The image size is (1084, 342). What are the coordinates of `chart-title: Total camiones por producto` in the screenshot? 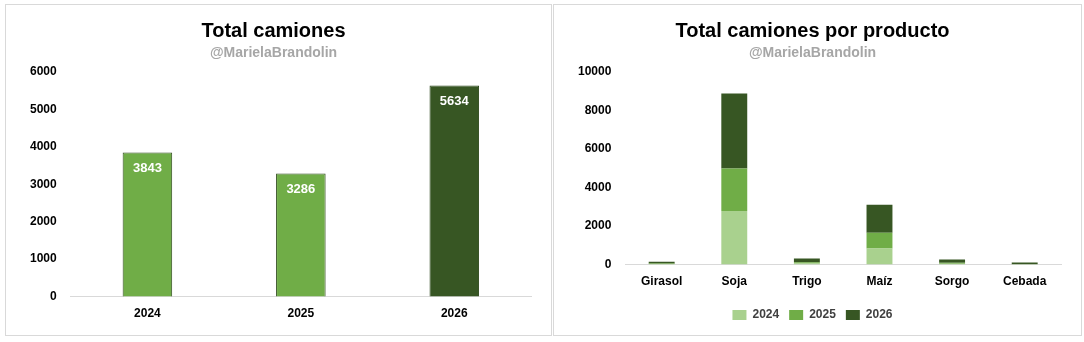 It's located at (812, 29).